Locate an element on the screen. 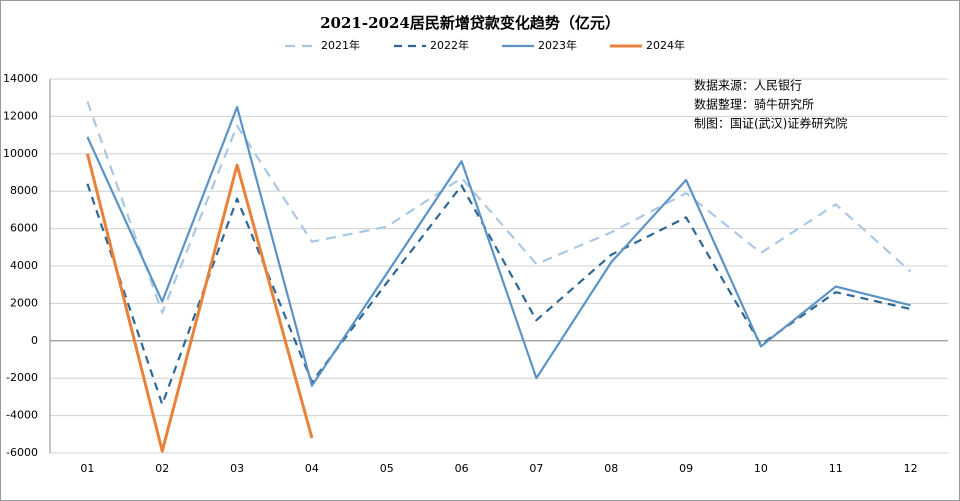 This screenshot has height=501, width=960. x-tick-label: 03 is located at coordinates (237, 468).